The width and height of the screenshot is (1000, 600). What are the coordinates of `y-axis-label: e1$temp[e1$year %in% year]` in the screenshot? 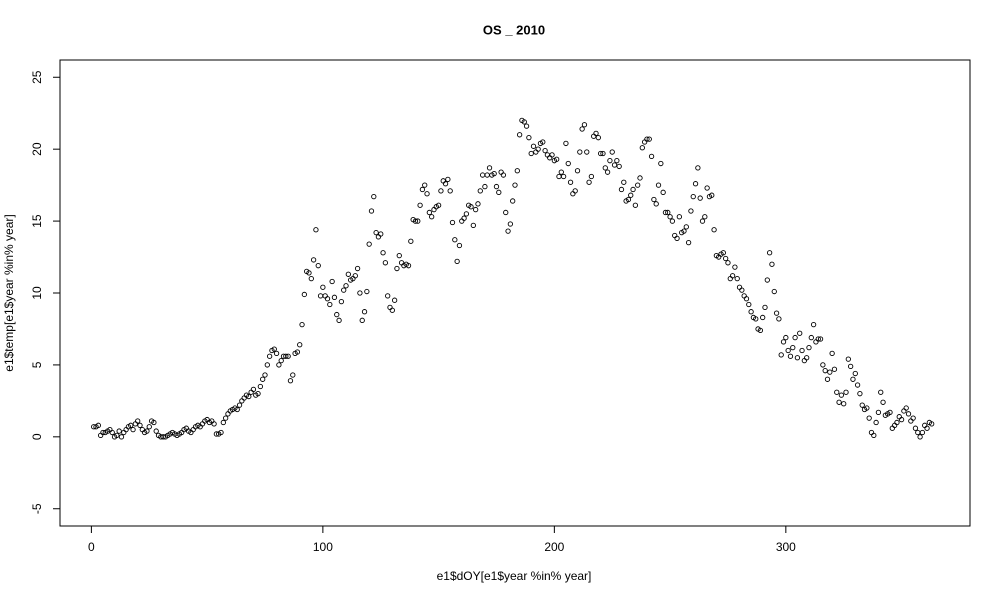 It's located at (9, 292).